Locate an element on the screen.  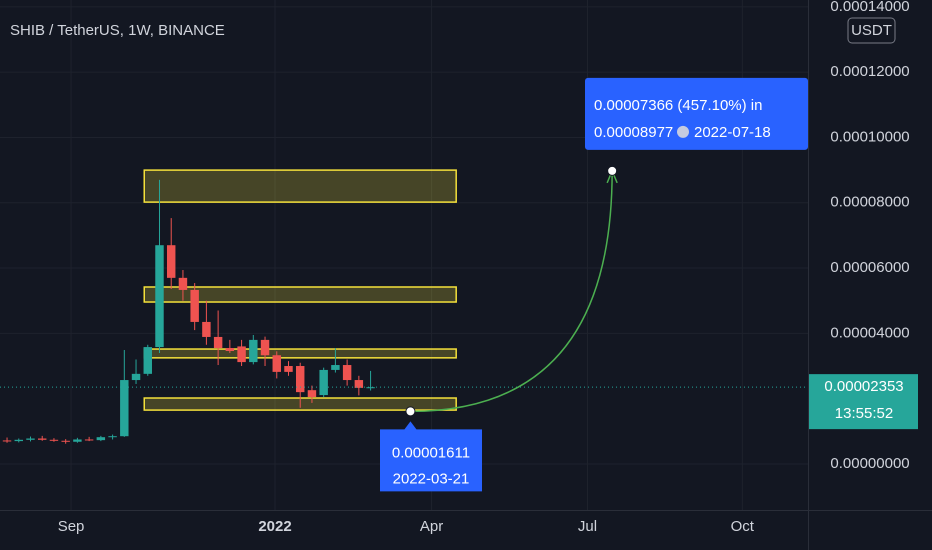
projection-start is located at coordinates (410, 411).